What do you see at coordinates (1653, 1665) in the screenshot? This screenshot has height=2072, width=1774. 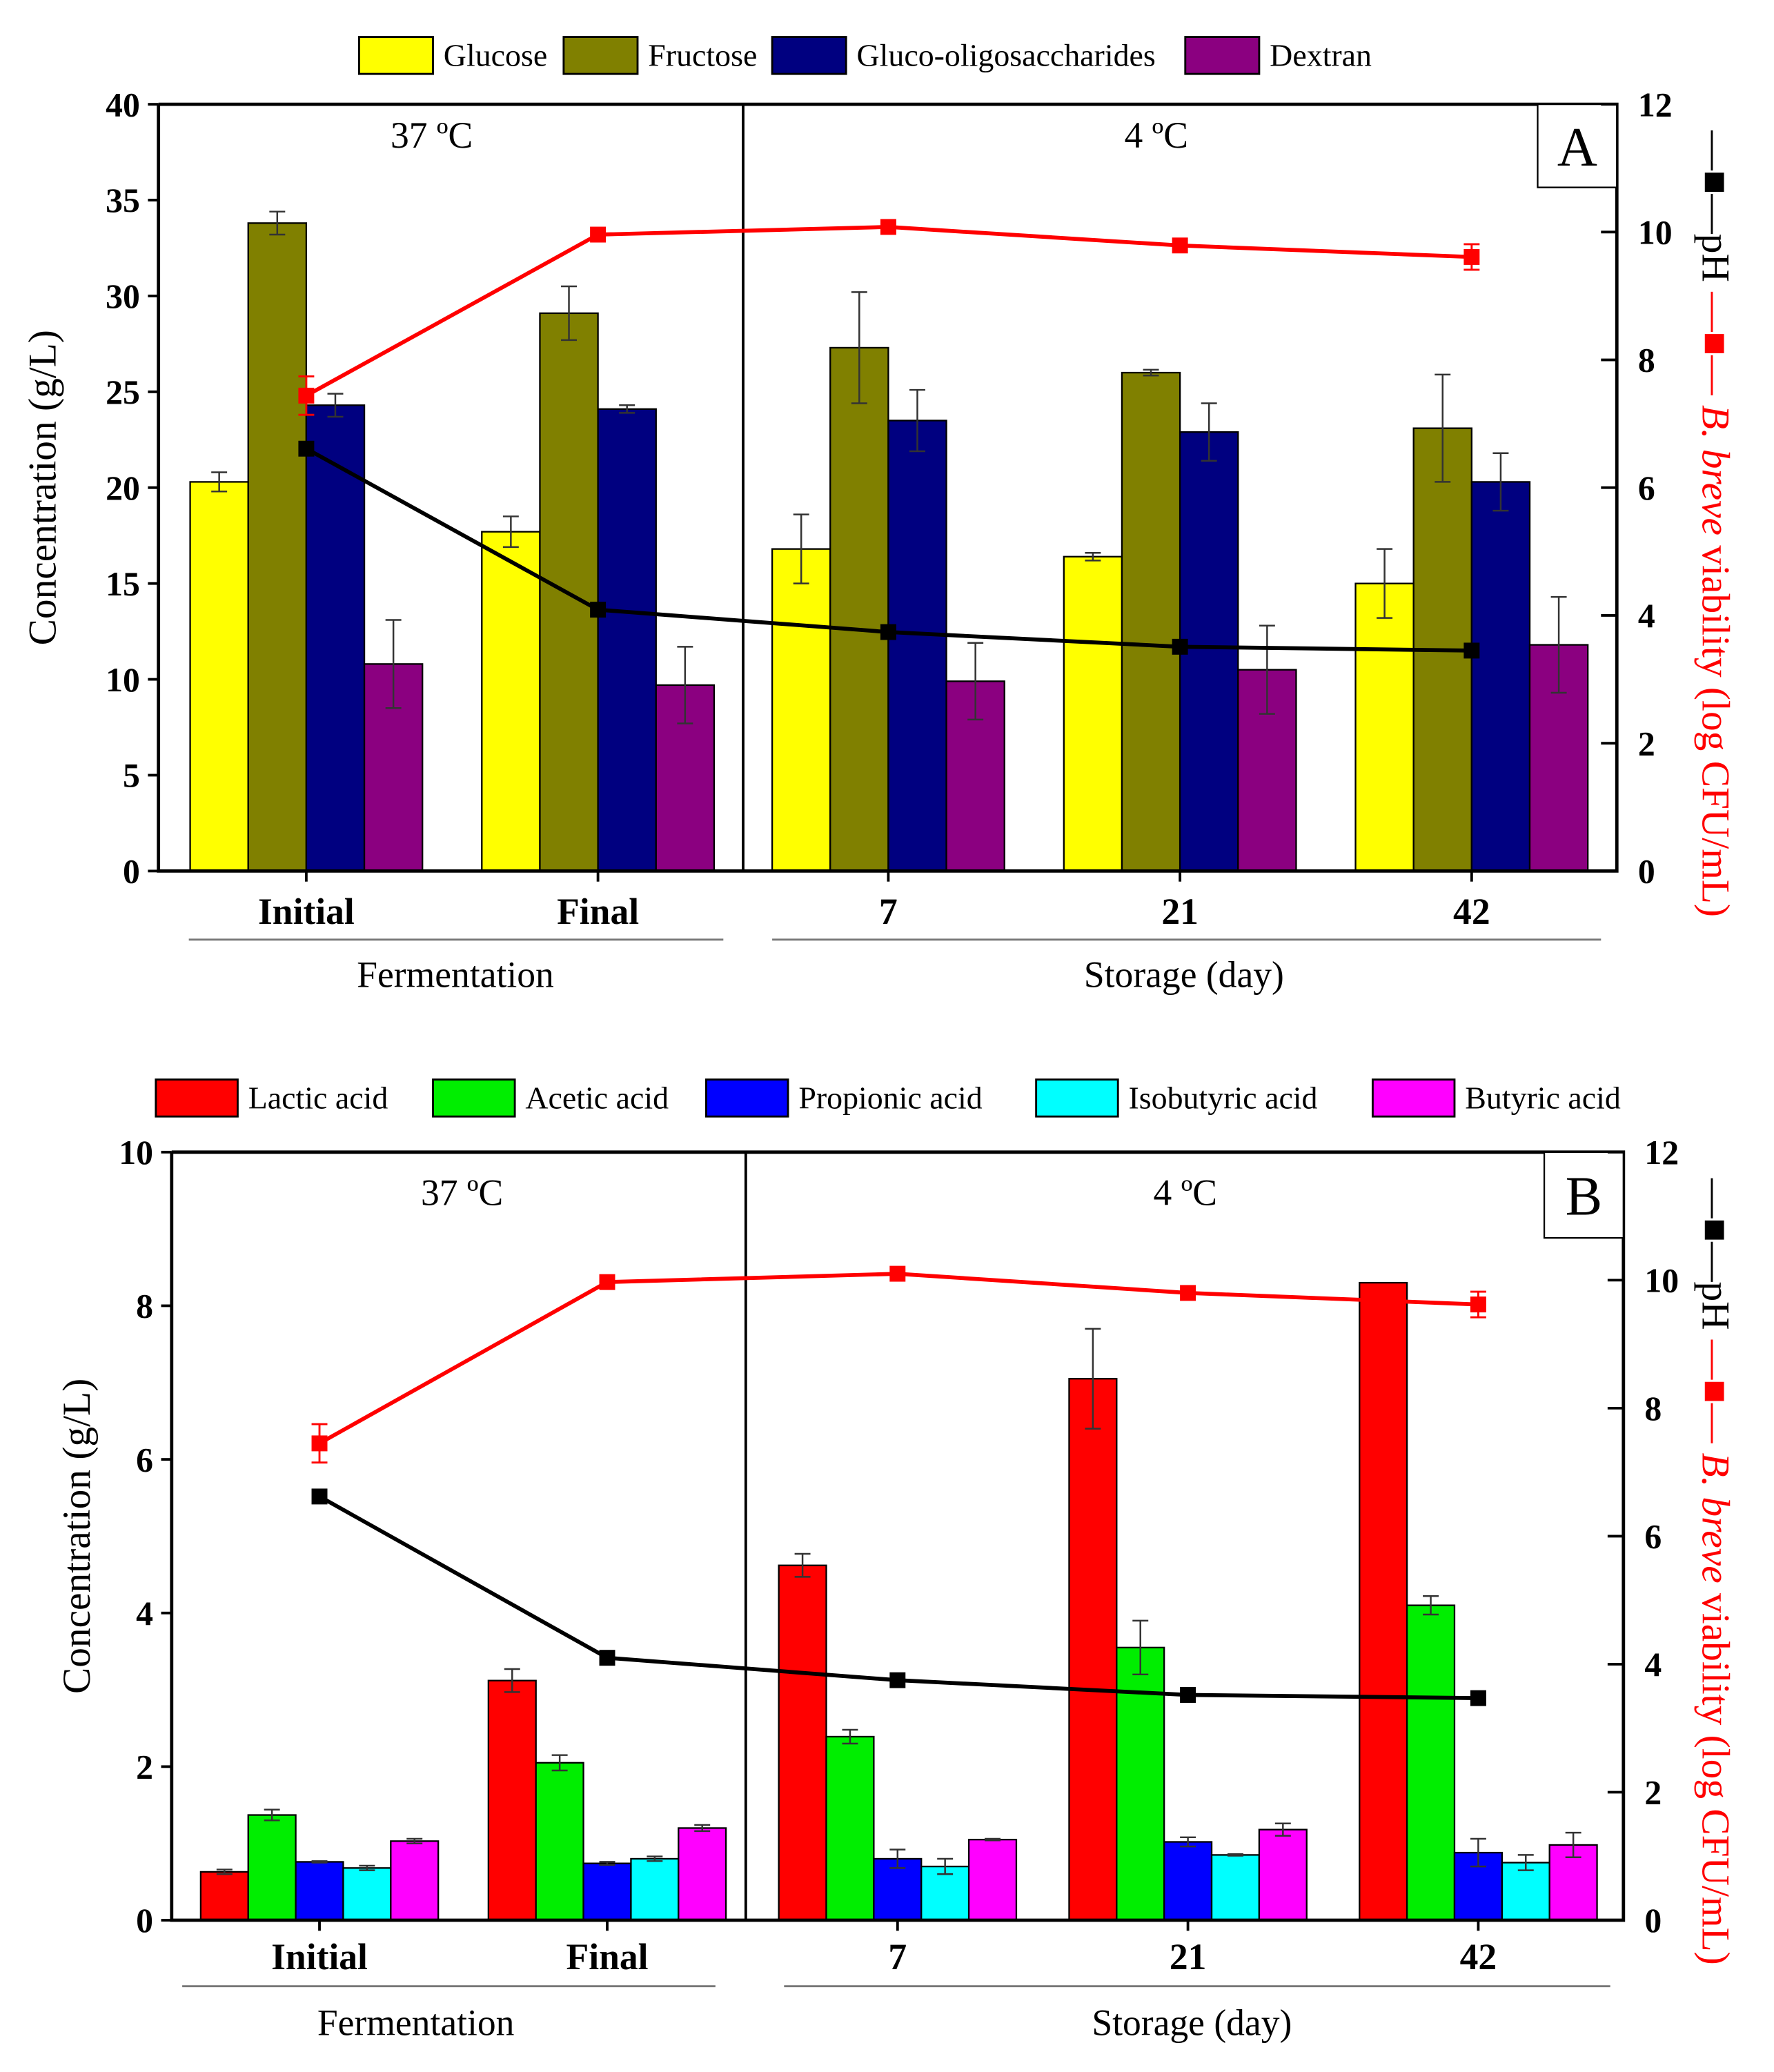 I see `y2-tick-label: 4` at bounding box center [1653, 1665].